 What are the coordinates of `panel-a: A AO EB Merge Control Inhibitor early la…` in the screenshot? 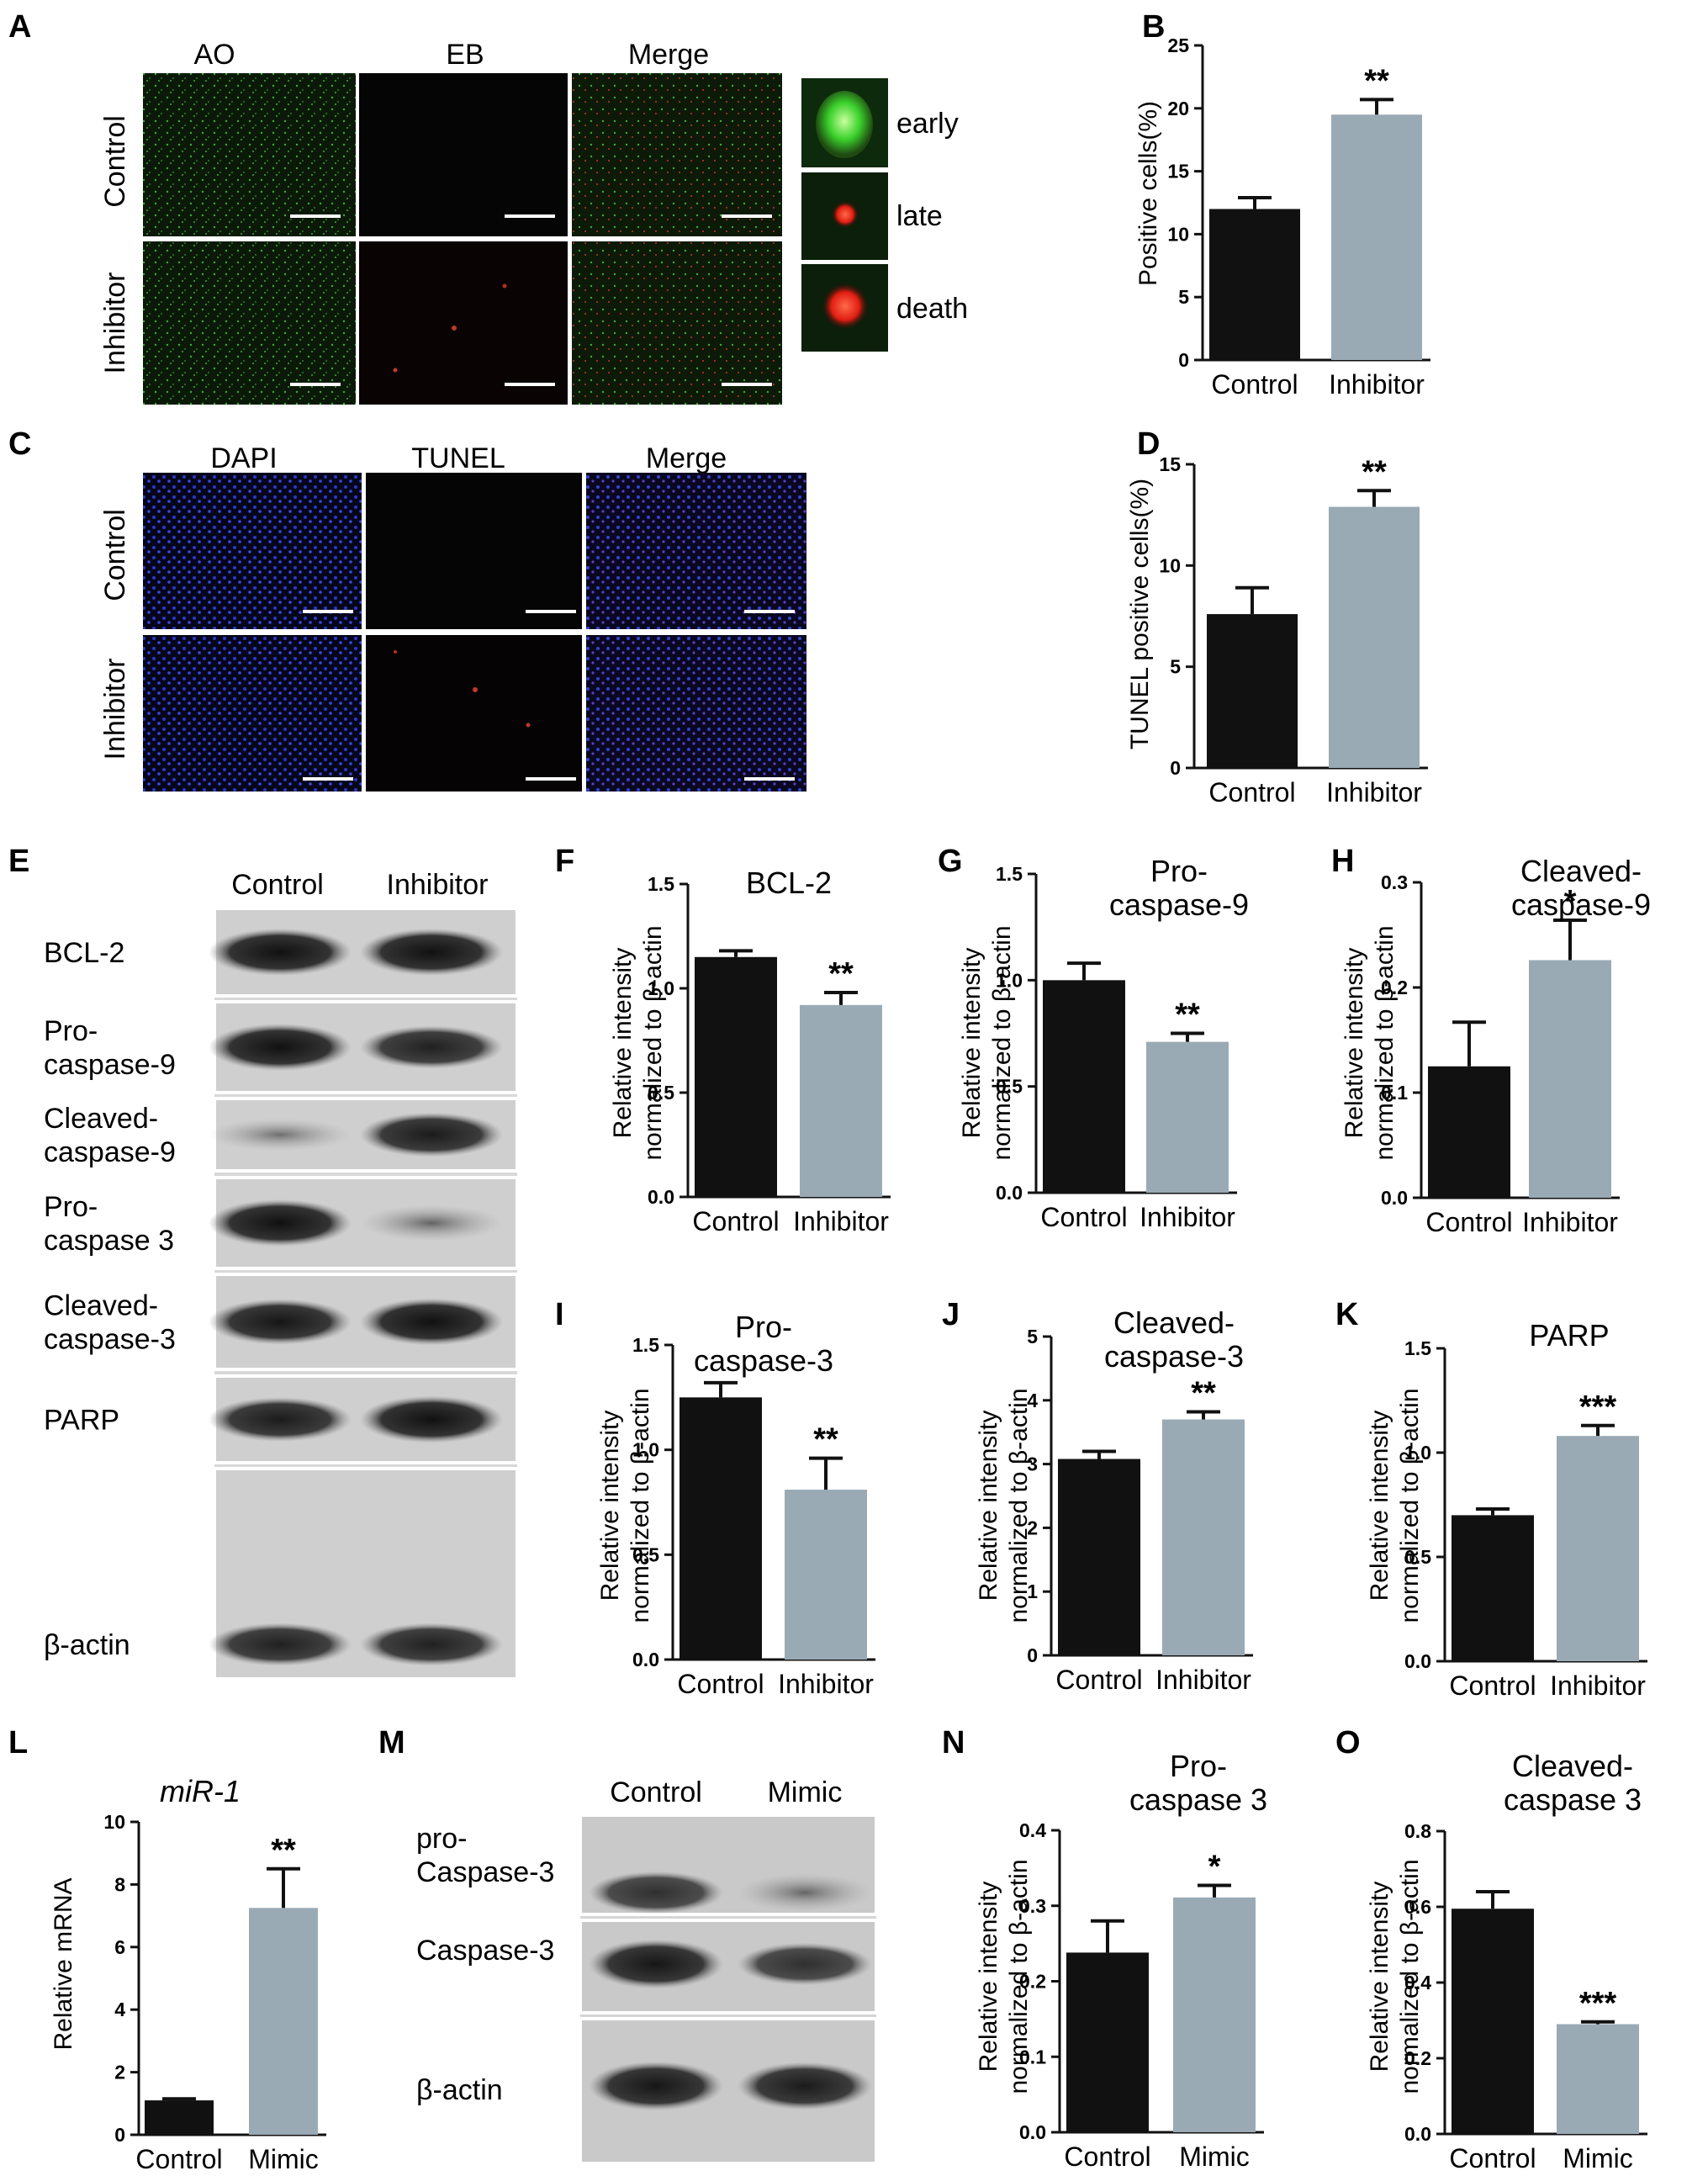 It's located at (488, 207).